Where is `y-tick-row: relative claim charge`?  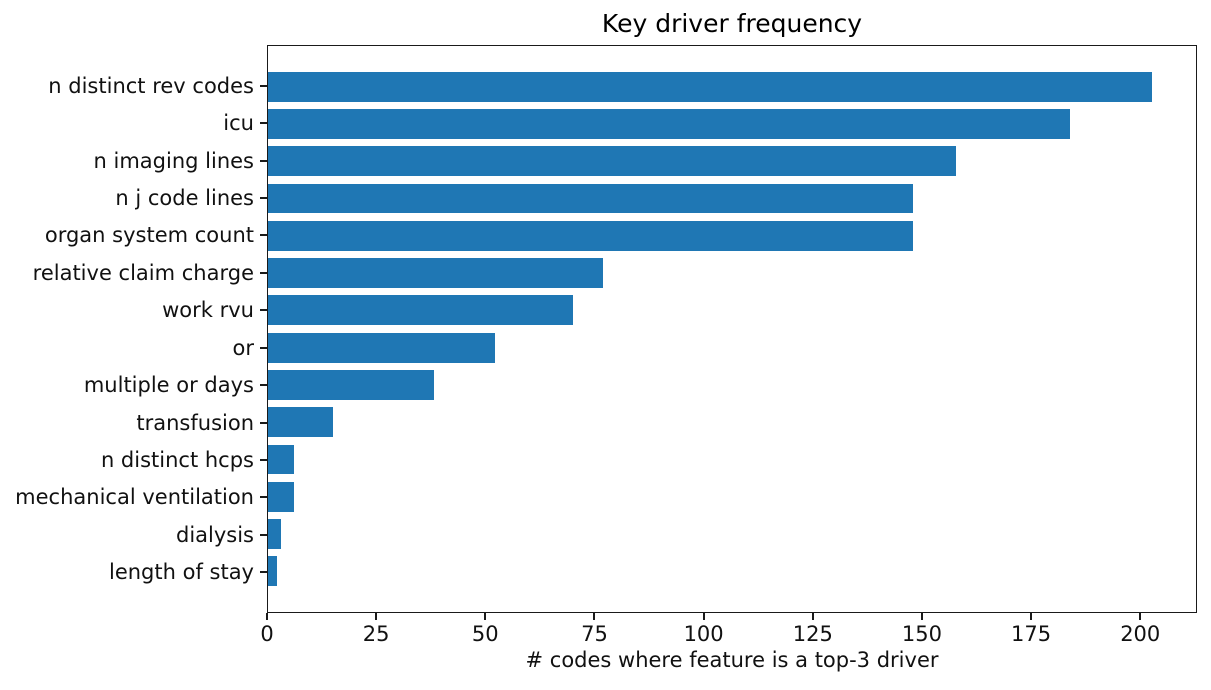
y-tick-row: relative claim charge is located at coordinates (133, 272).